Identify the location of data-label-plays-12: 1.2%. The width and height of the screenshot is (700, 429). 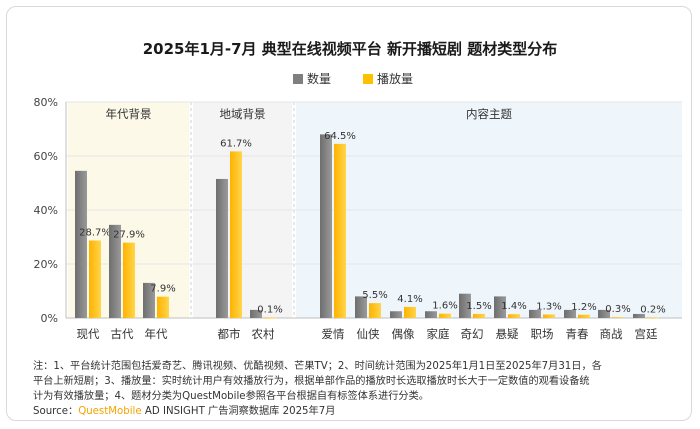
(583, 307).